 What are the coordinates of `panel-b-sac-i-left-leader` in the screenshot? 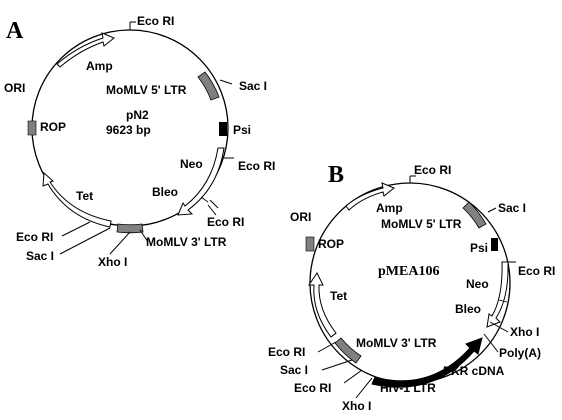 It's located at (337, 365).